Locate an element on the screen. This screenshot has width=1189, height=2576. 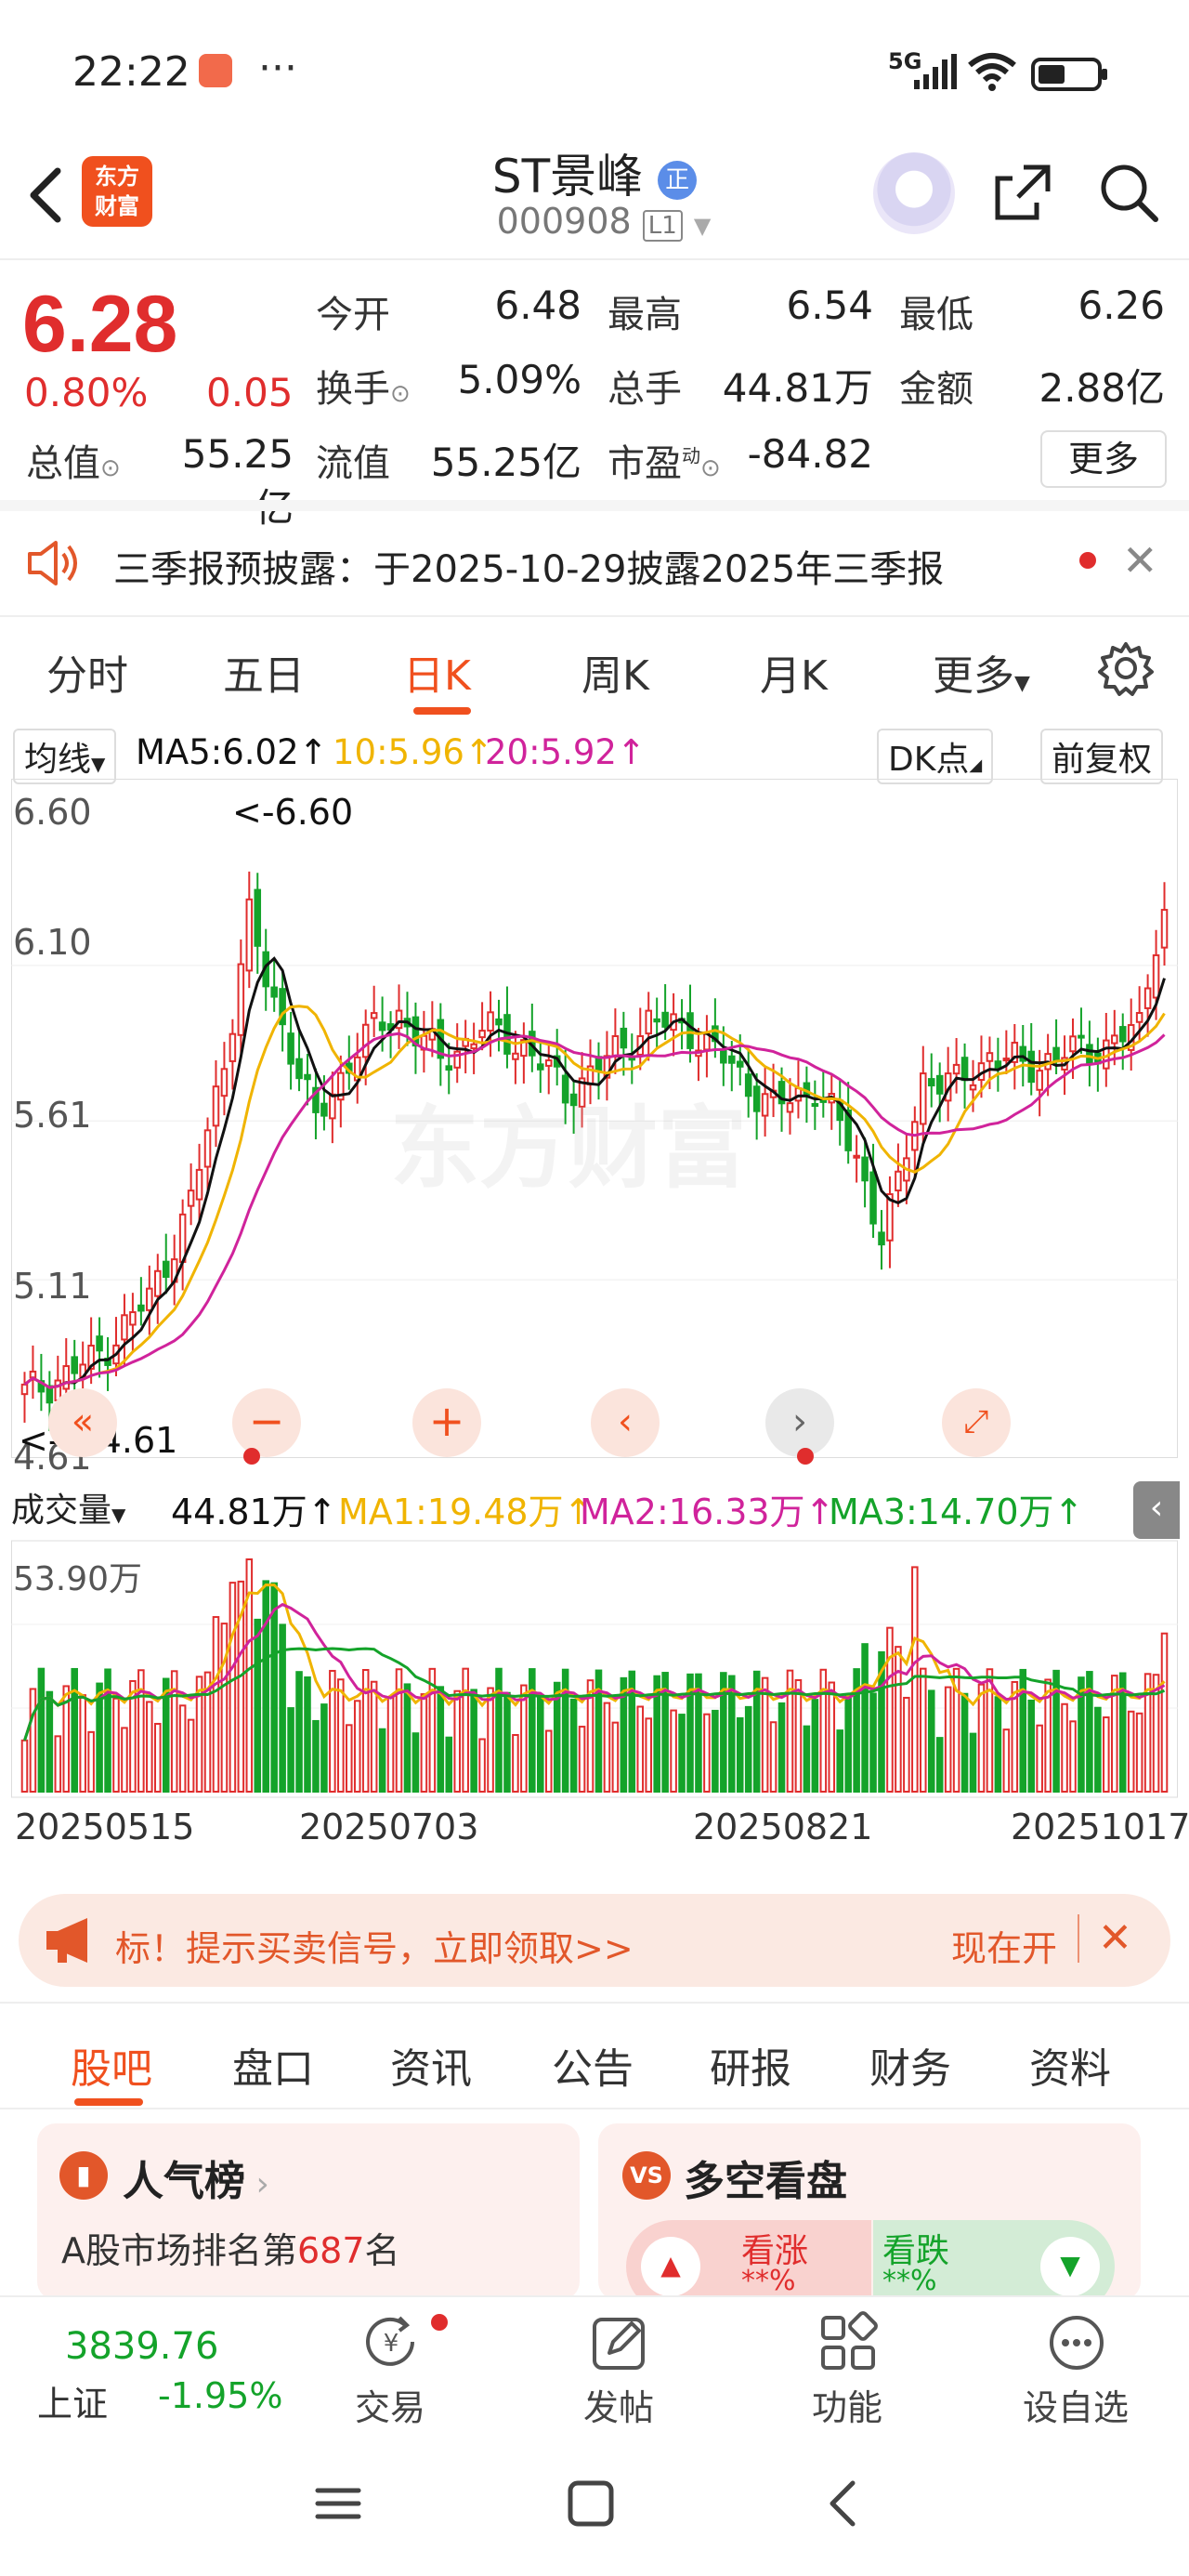
header-divider is located at coordinates (594, 259).